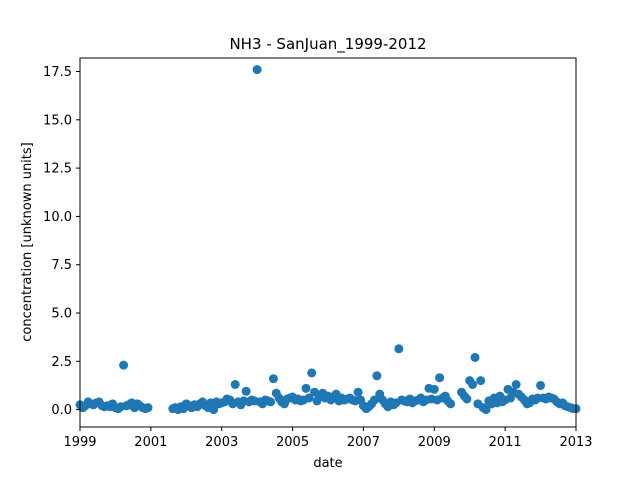 Image resolution: width=640 pixels, height=480 pixels. Describe the element at coordinates (61, 362) in the screenshot. I see `y-tick-label: 2.5` at that location.